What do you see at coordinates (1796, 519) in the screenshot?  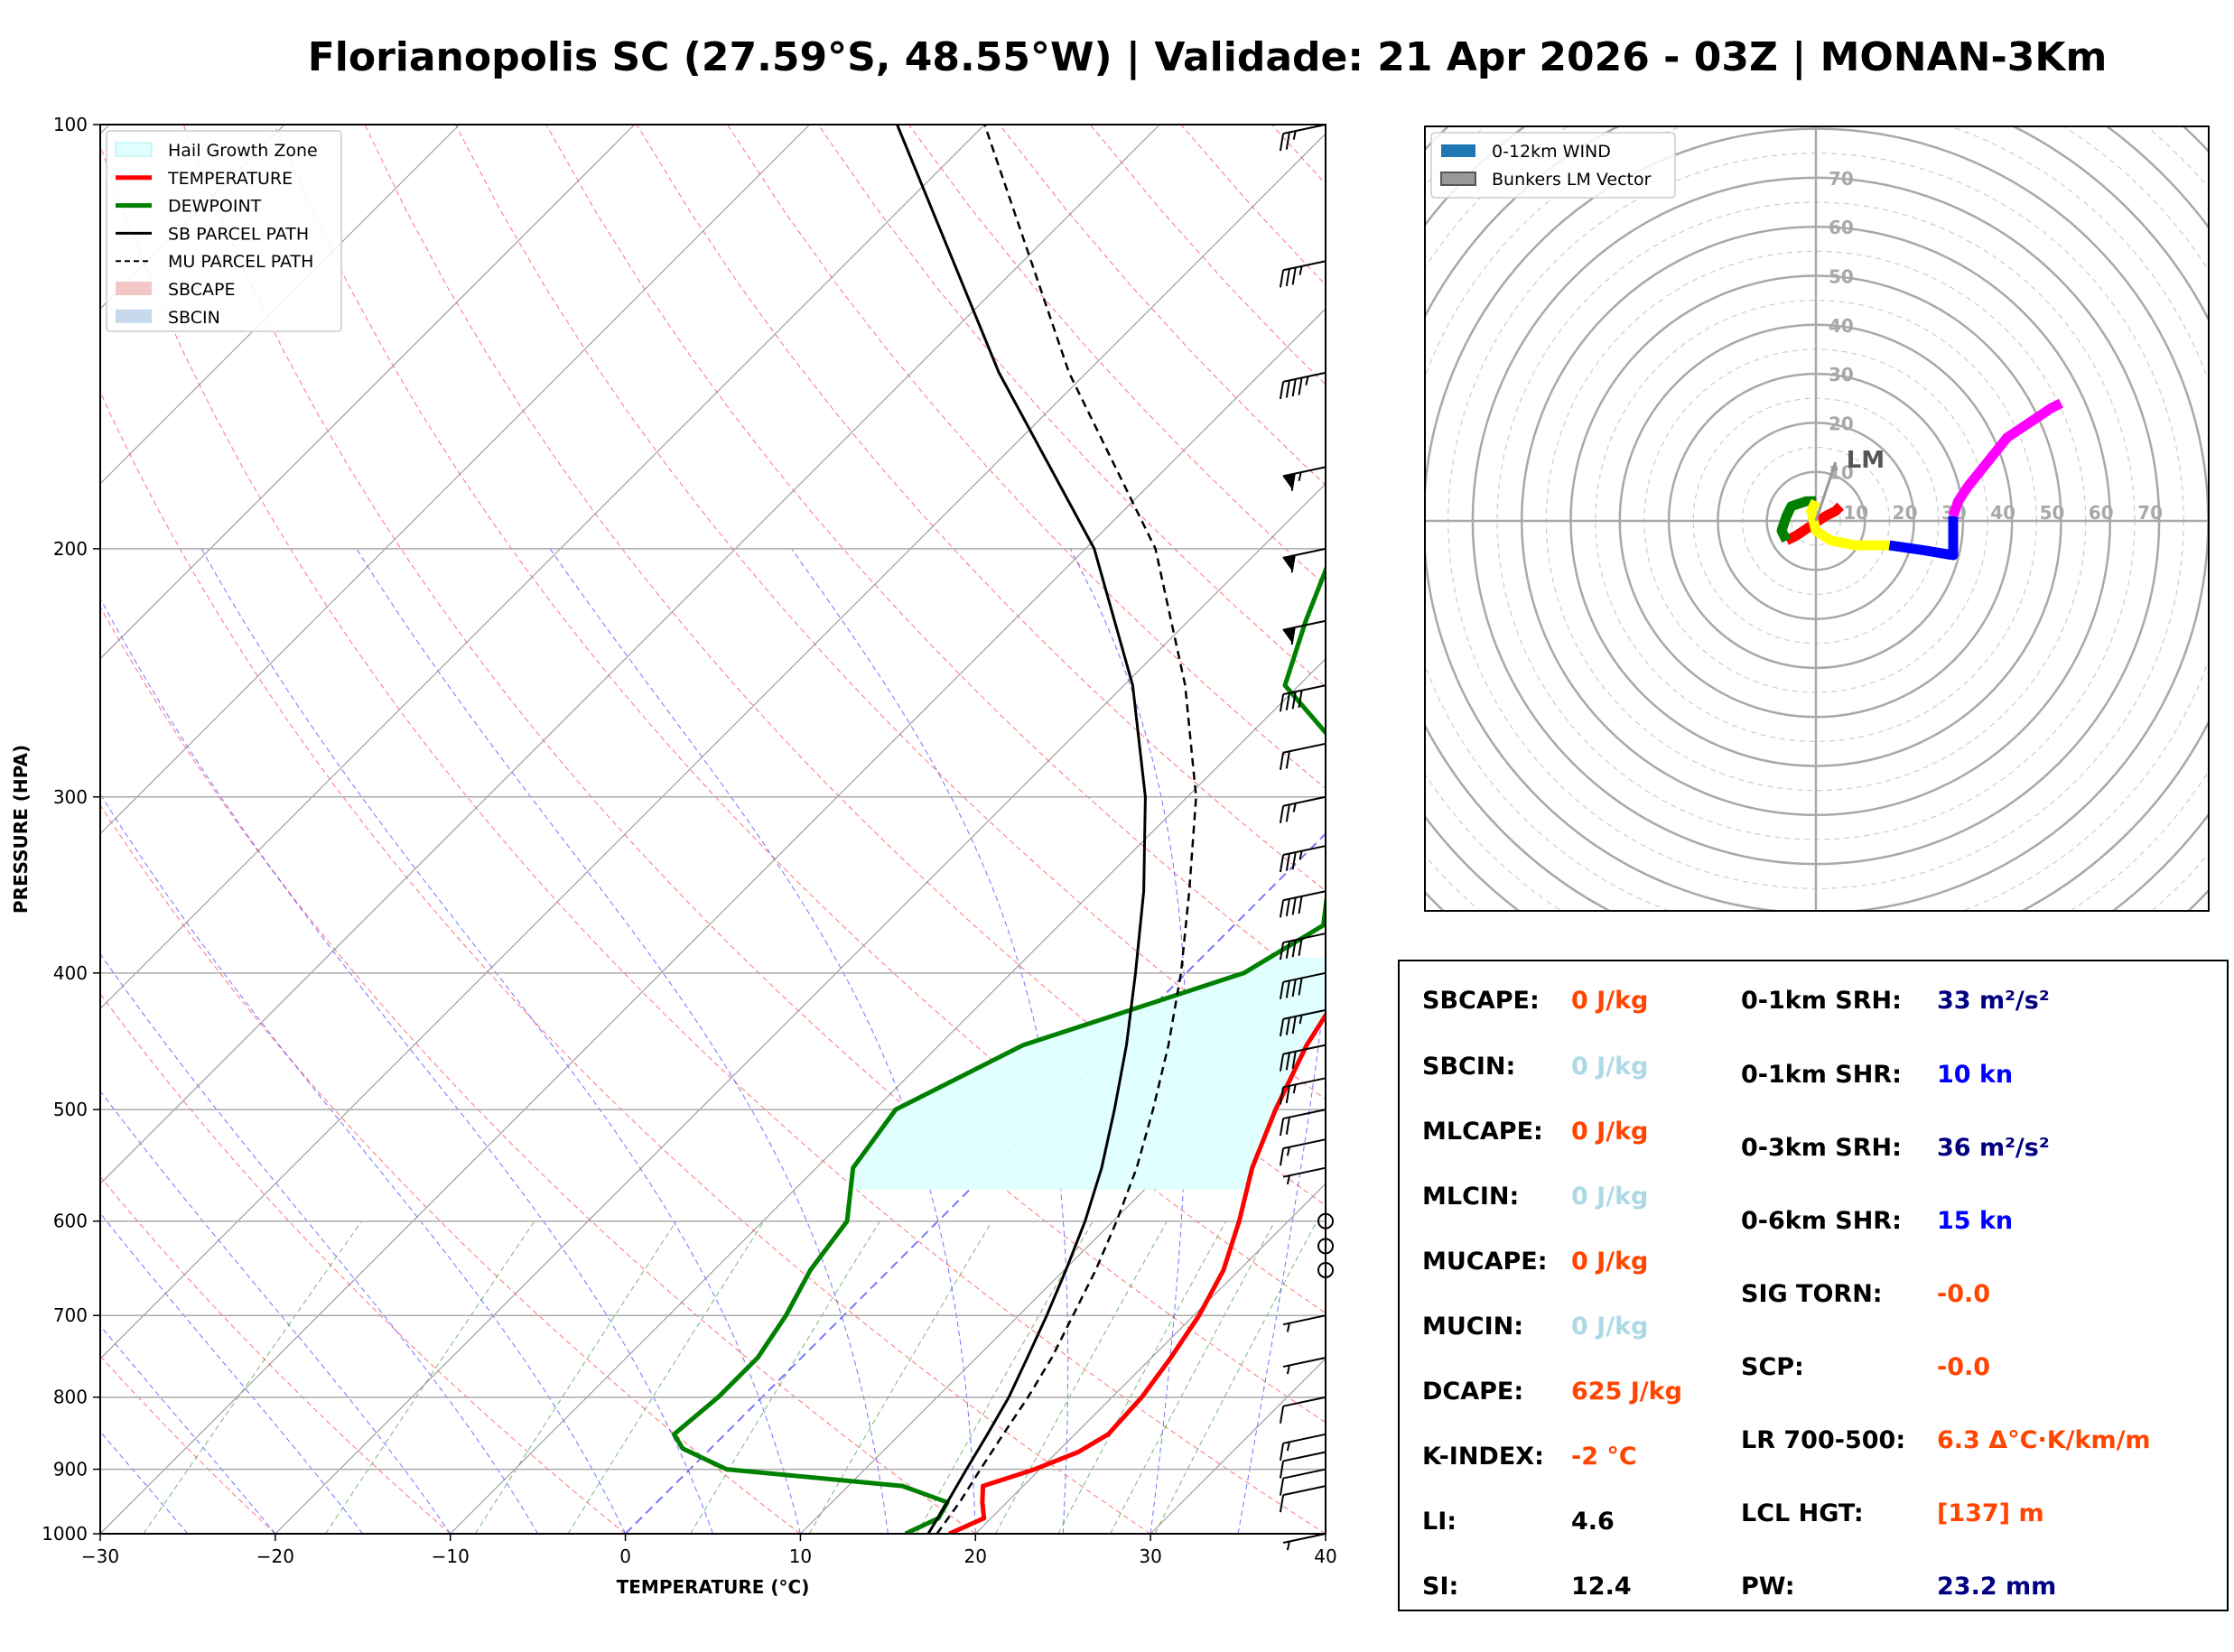 I see `hodo-segment-1-3km` at bounding box center [1796, 519].